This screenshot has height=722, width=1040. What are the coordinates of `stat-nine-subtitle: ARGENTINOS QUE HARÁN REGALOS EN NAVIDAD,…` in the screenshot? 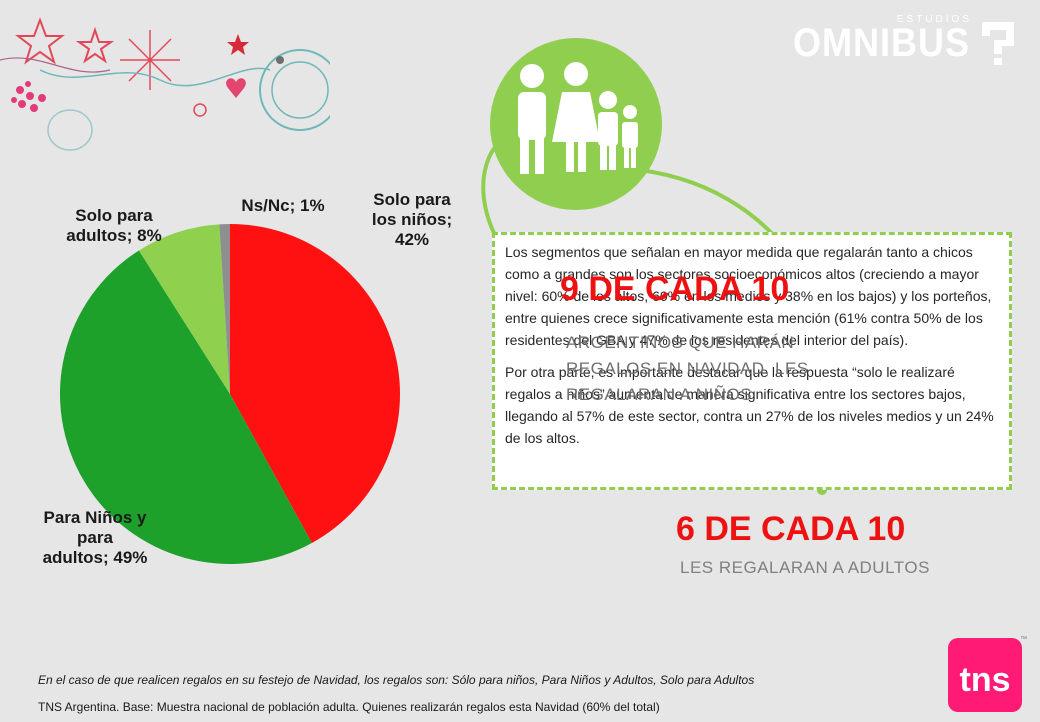 It's located at (716, 369).